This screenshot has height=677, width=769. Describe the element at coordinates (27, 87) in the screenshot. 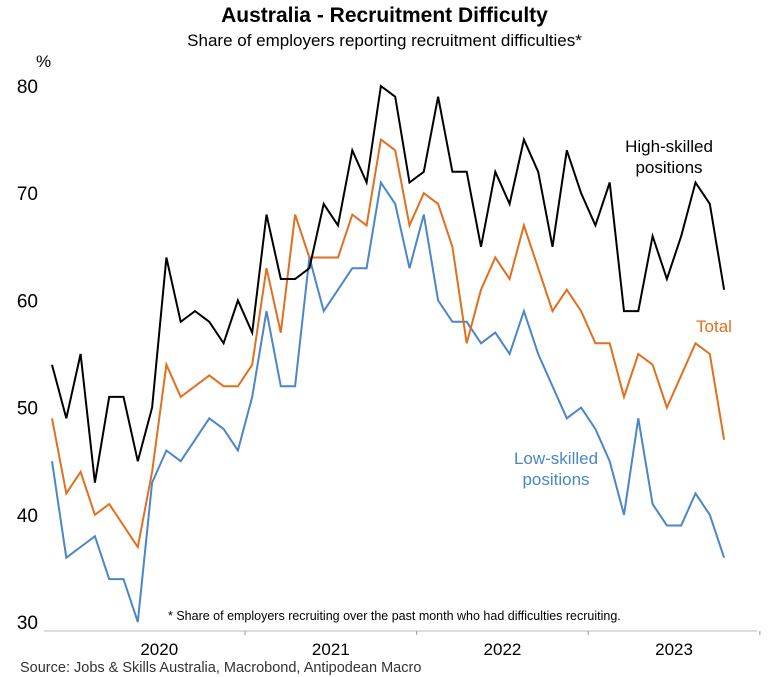

I see `y-tick-label-80: 80` at that location.